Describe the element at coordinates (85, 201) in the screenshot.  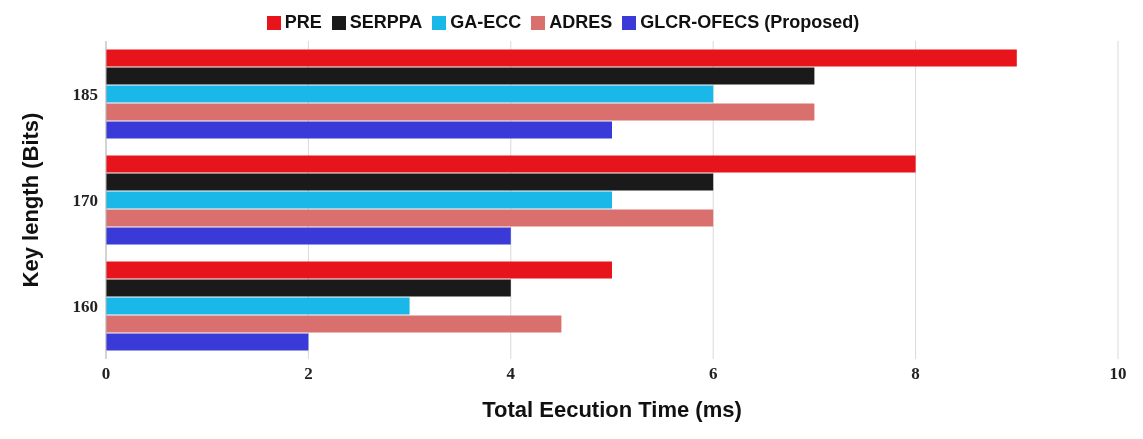
I see `y-tick-label: 170` at that location.